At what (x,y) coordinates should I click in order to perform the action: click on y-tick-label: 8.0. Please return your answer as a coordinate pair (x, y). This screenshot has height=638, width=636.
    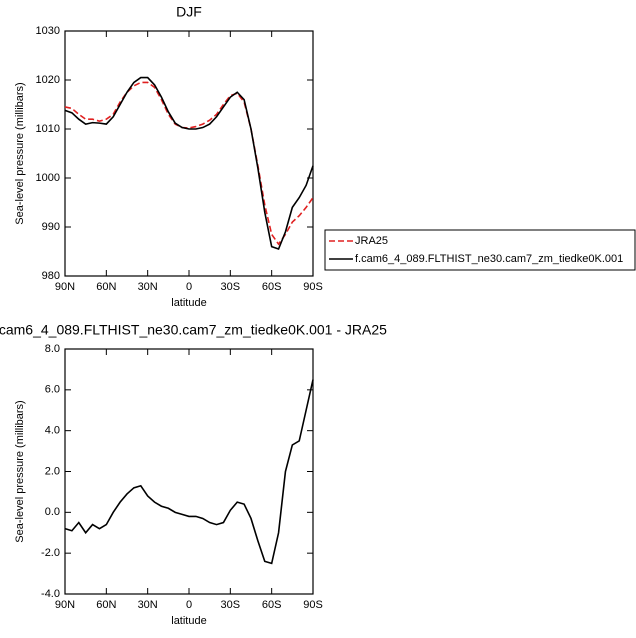
    Looking at the image, I should click on (52, 349).